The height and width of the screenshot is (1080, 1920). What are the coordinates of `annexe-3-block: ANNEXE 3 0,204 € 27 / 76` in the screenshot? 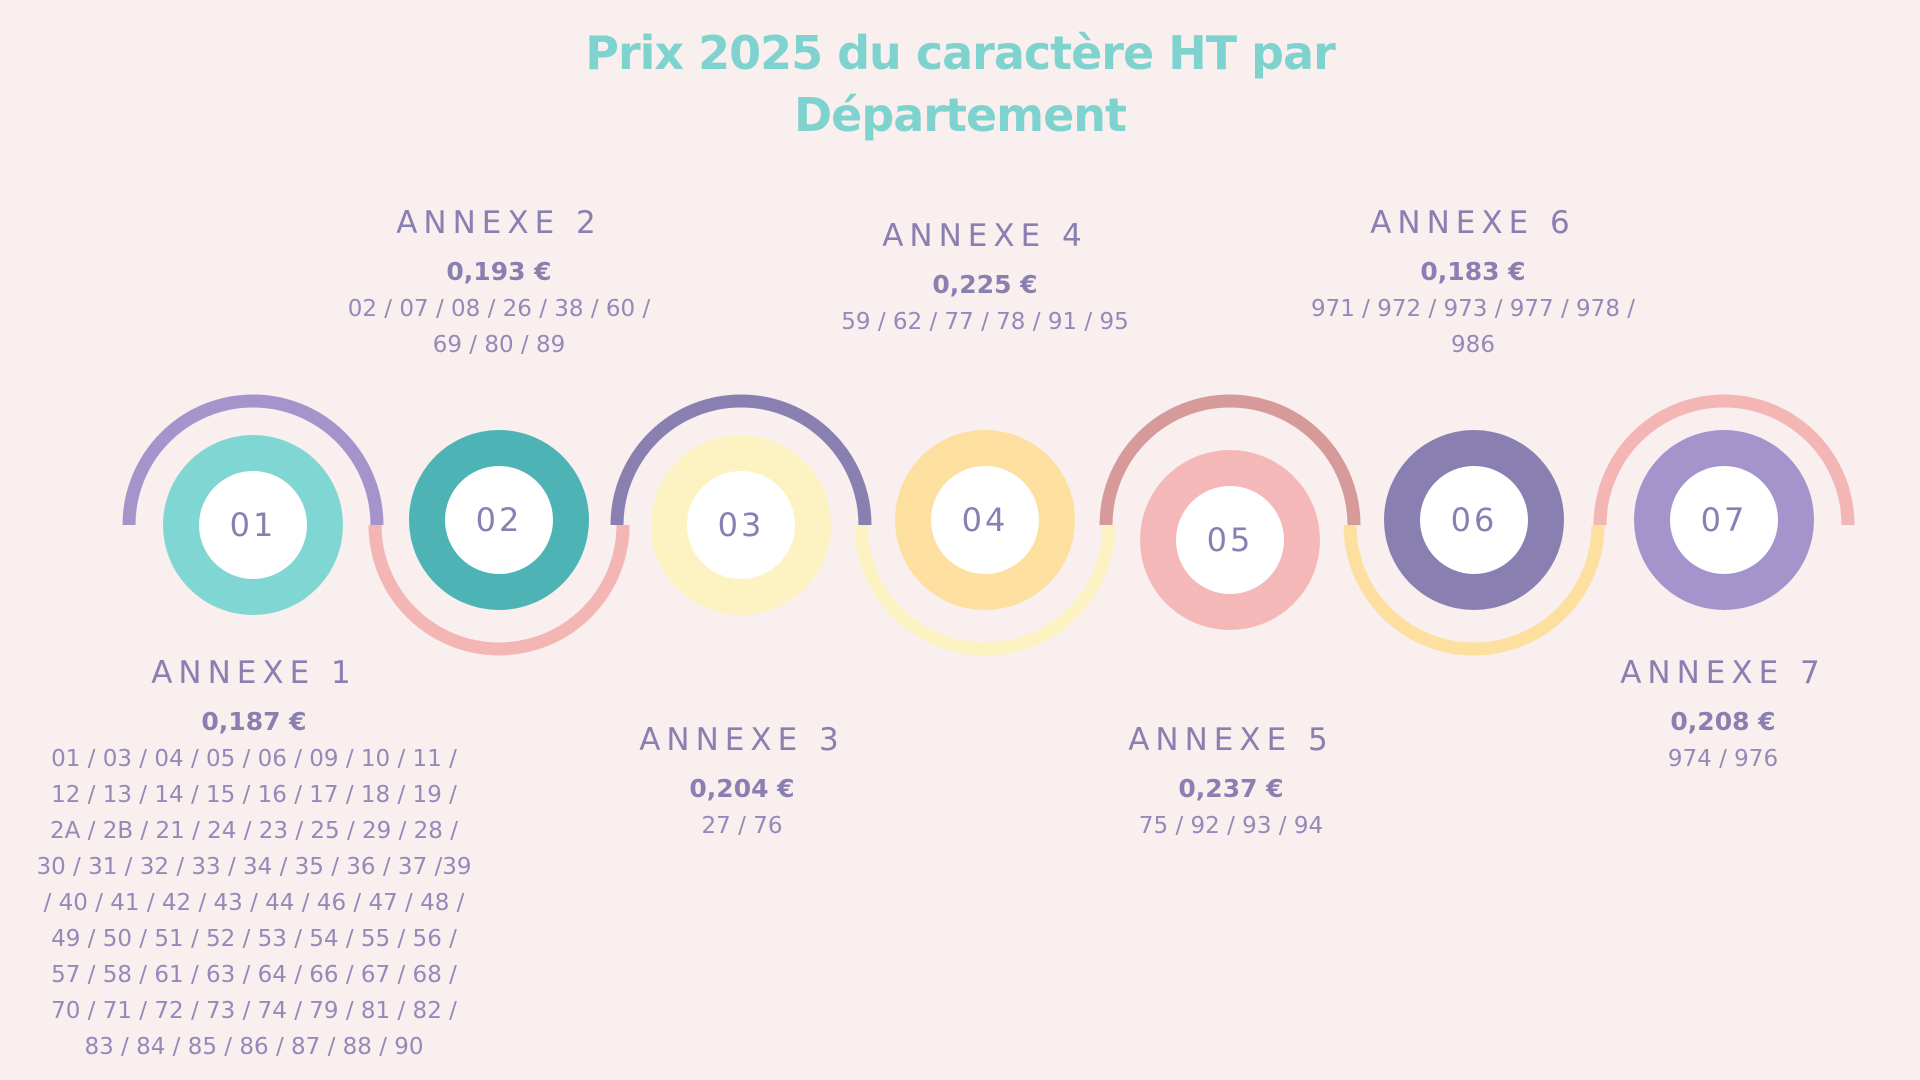 It's located at (742, 782).